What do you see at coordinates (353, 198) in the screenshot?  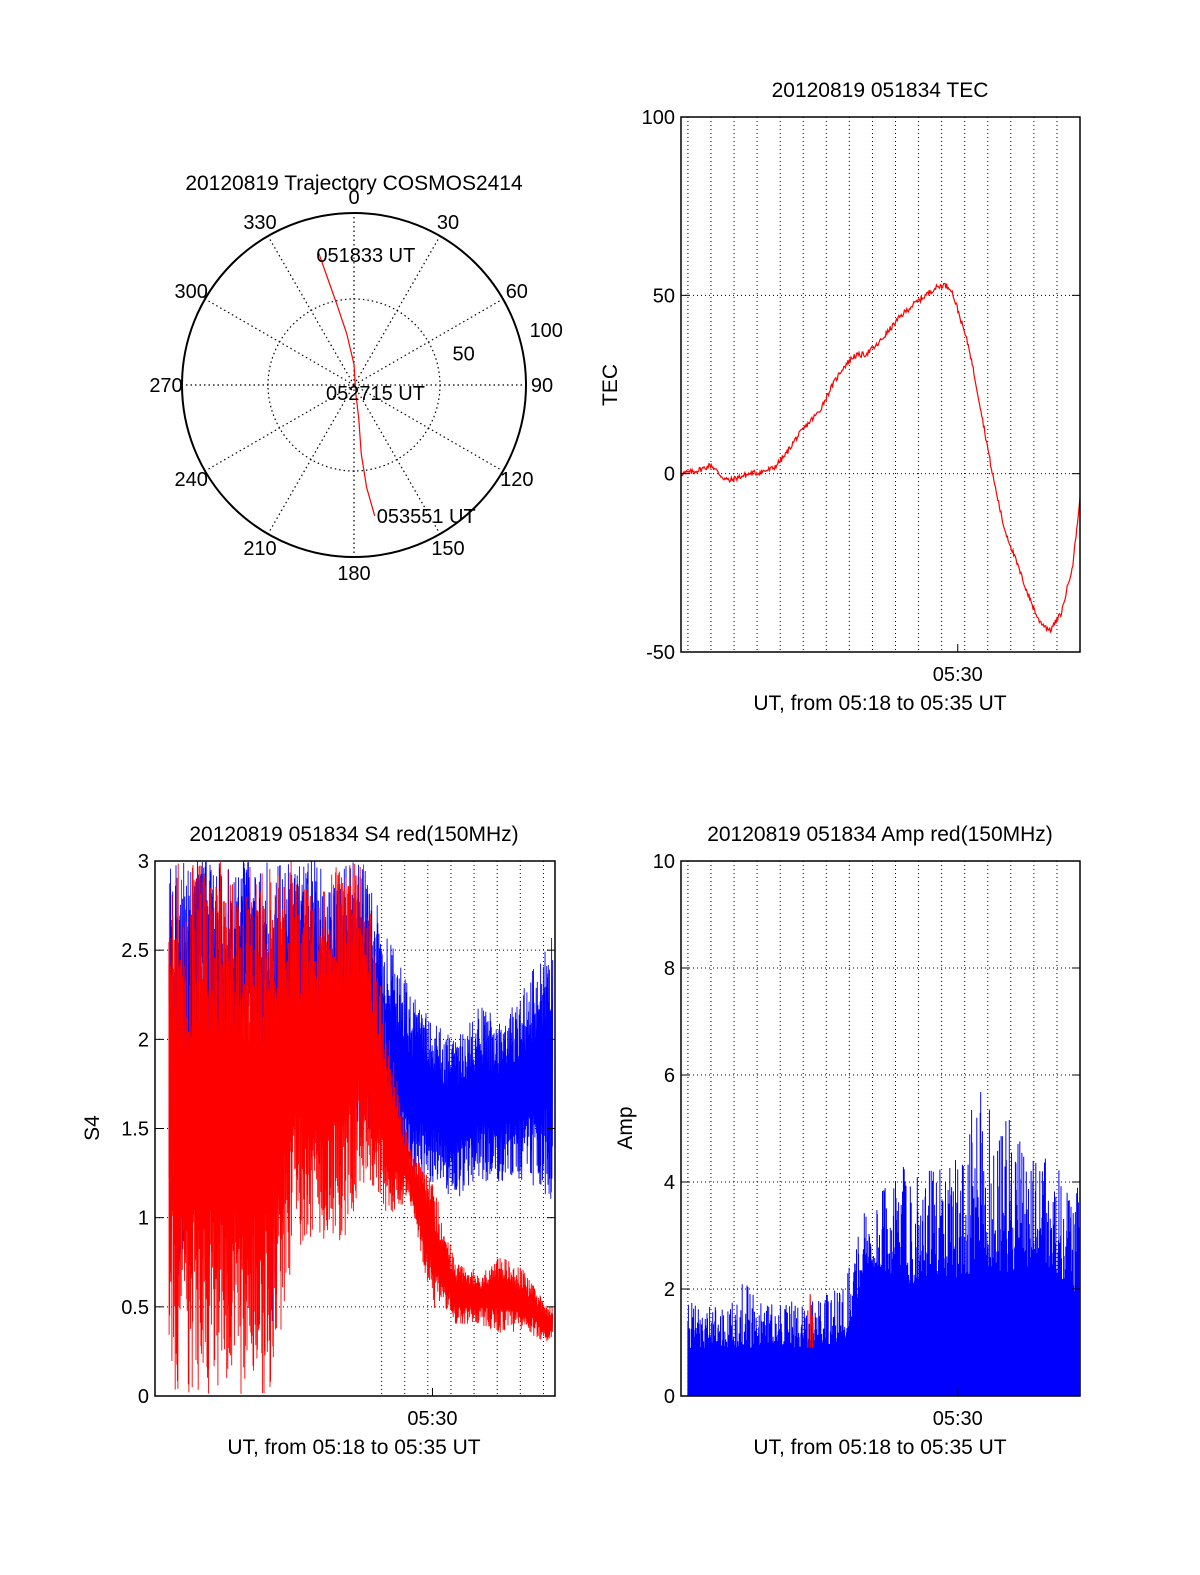 I see `polar-angle-label-0: 0` at bounding box center [353, 198].